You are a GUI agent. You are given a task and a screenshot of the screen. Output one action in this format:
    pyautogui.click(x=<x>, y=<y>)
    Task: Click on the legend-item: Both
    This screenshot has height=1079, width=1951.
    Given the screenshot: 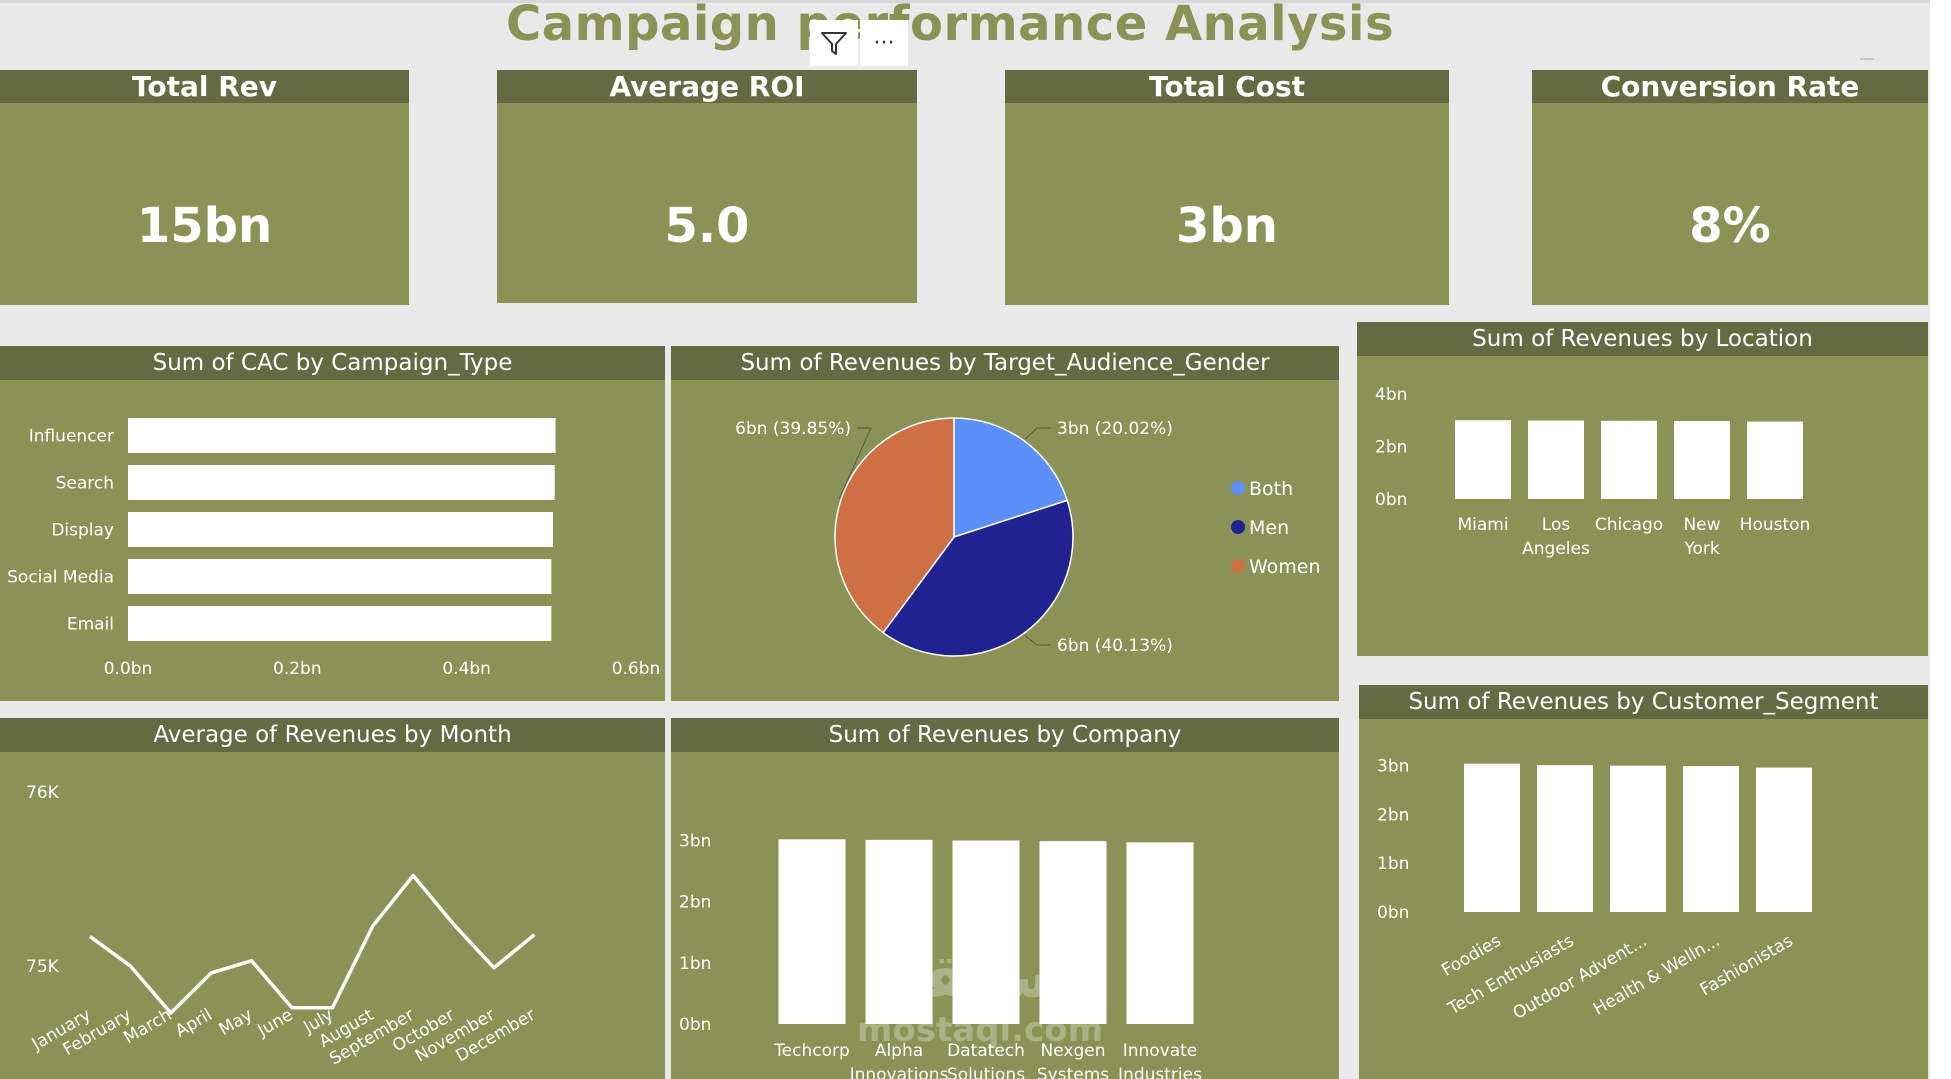 What is the action you would take?
    pyautogui.click(x=1271, y=489)
    